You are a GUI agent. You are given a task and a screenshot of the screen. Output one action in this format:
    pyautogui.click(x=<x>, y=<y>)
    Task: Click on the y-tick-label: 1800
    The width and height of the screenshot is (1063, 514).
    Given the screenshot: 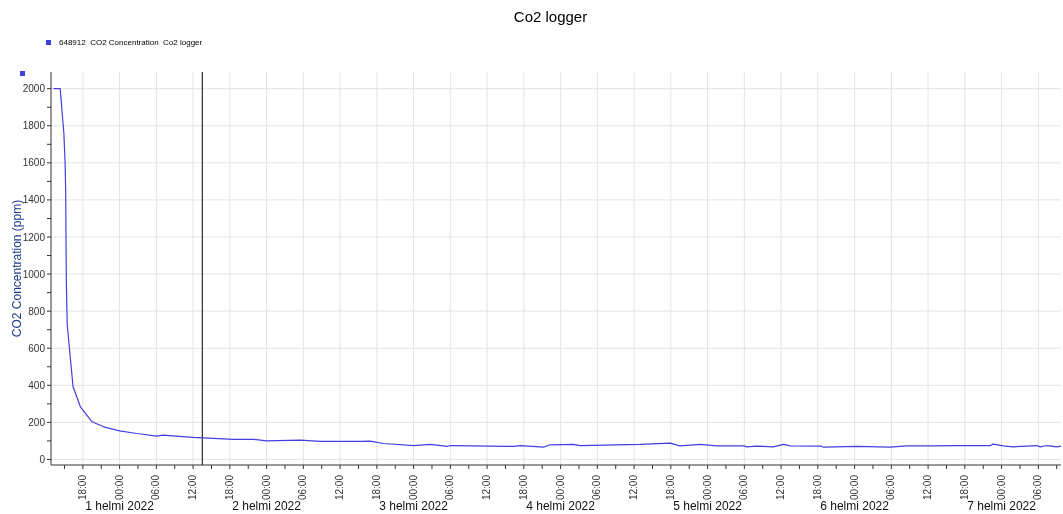 What is the action you would take?
    pyautogui.click(x=34, y=126)
    